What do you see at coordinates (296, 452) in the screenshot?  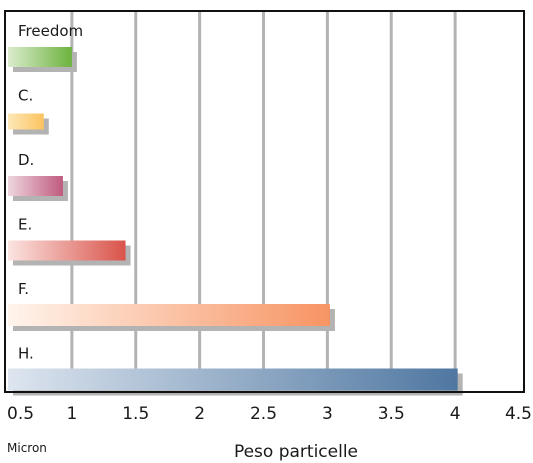 I see `x-axis-title: Peso particelle` at bounding box center [296, 452].